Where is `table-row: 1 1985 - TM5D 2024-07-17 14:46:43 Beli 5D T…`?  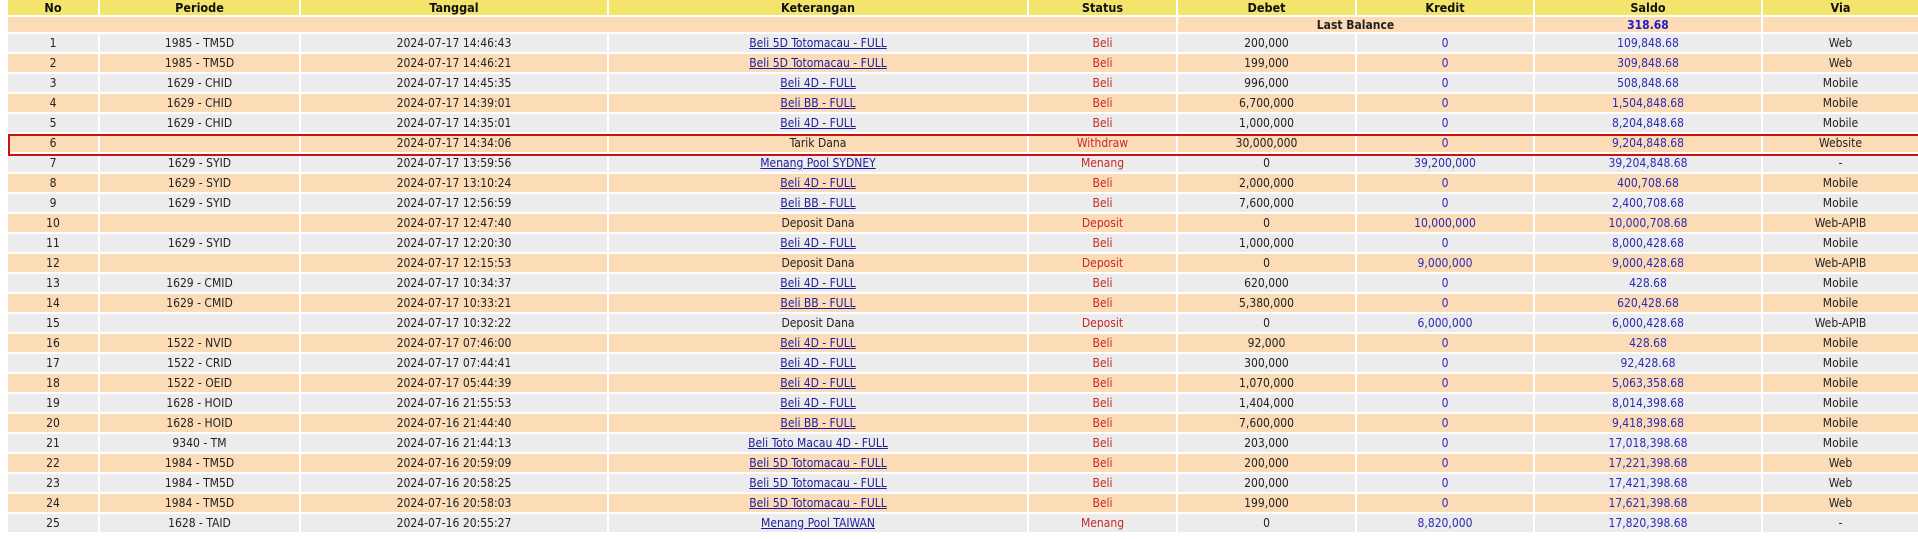 table-row: 1 1985 - TM5D 2024-07-17 14:46:43 Beli 5D T… is located at coordinates (963, 43).